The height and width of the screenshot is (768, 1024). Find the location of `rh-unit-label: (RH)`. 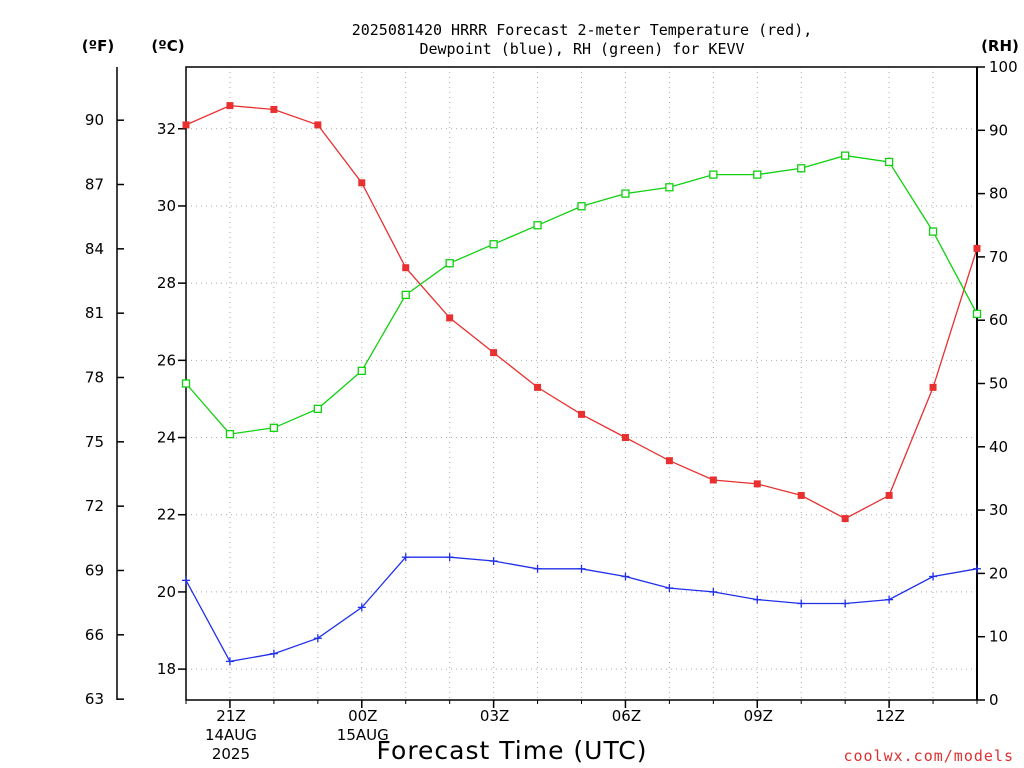

rh-unit-label: (RH) is located at coordinates (1000, 46).